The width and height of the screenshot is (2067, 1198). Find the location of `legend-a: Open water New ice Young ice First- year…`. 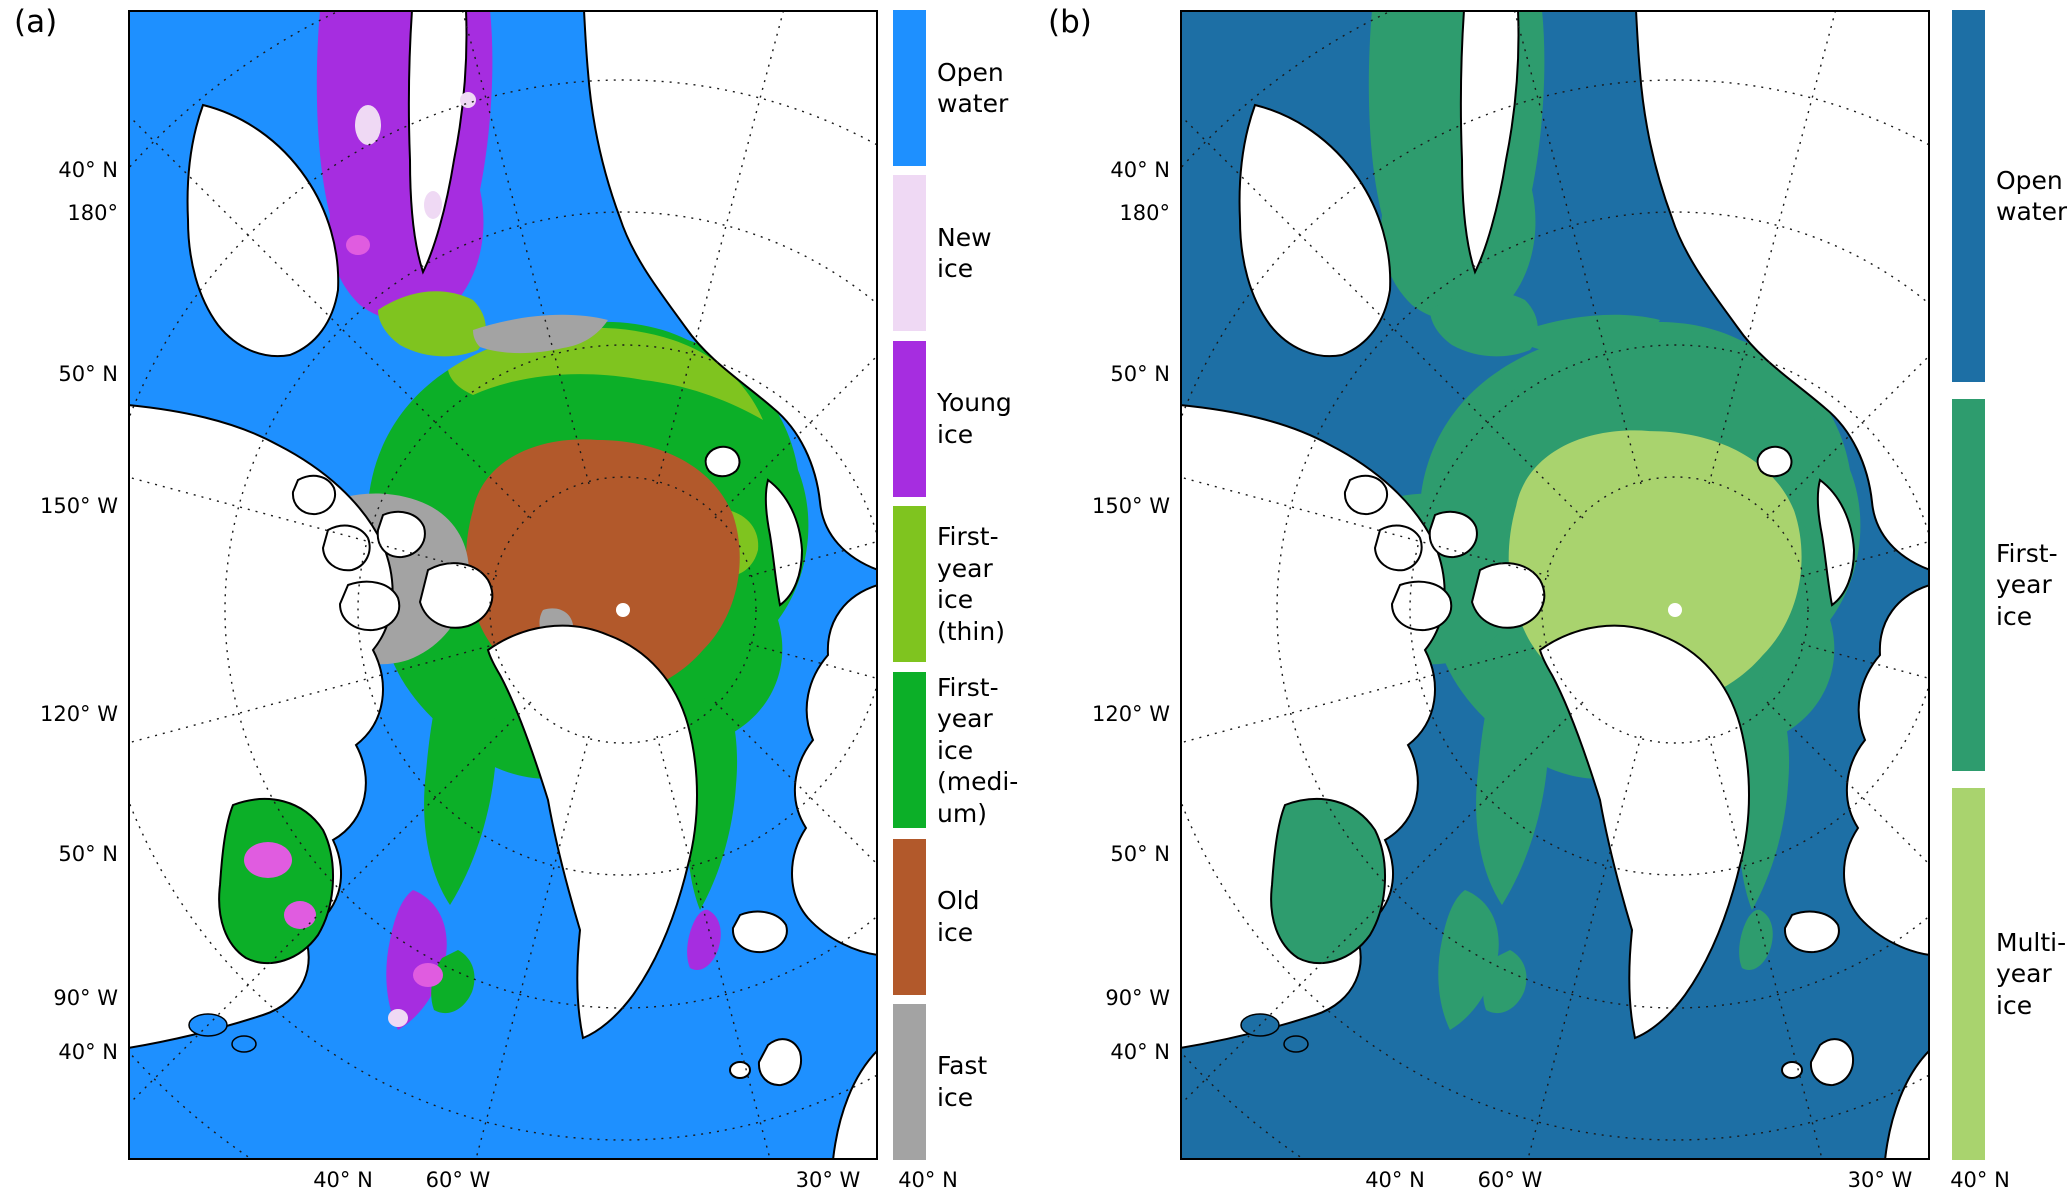

legend-a: Open water New ice Young ice First- year… is located at coordinates (963, 585).